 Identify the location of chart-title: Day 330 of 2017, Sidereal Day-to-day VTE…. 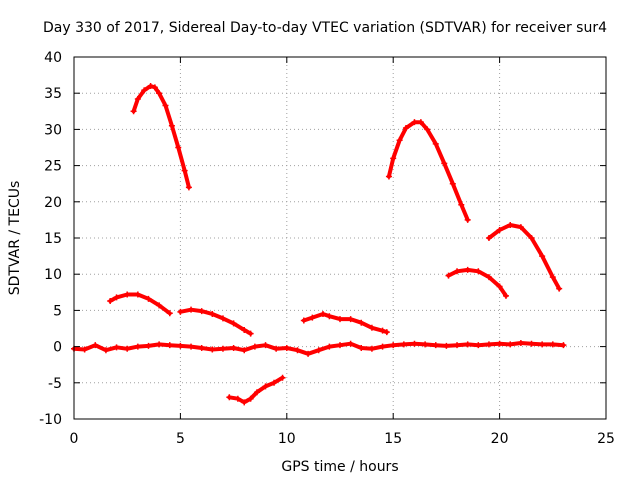
(325, 28).